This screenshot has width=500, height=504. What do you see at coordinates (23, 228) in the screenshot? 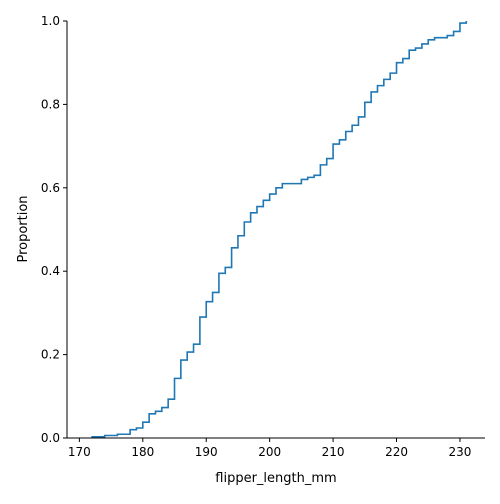
I see `y-axis-title: Proportion` at bounding box center [23, 228].